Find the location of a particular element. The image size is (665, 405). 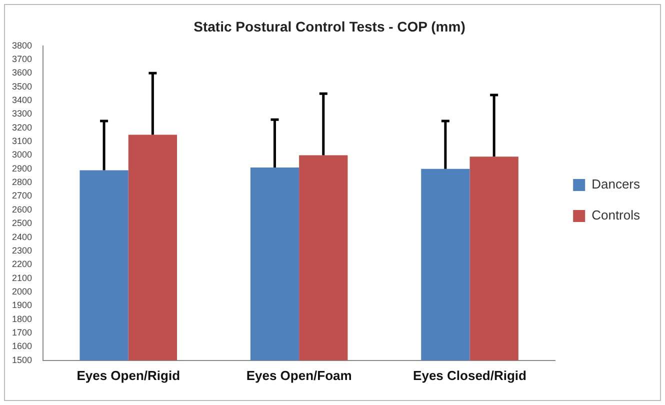

y-tick-label: 2400 is located at coordinates (22, 237).